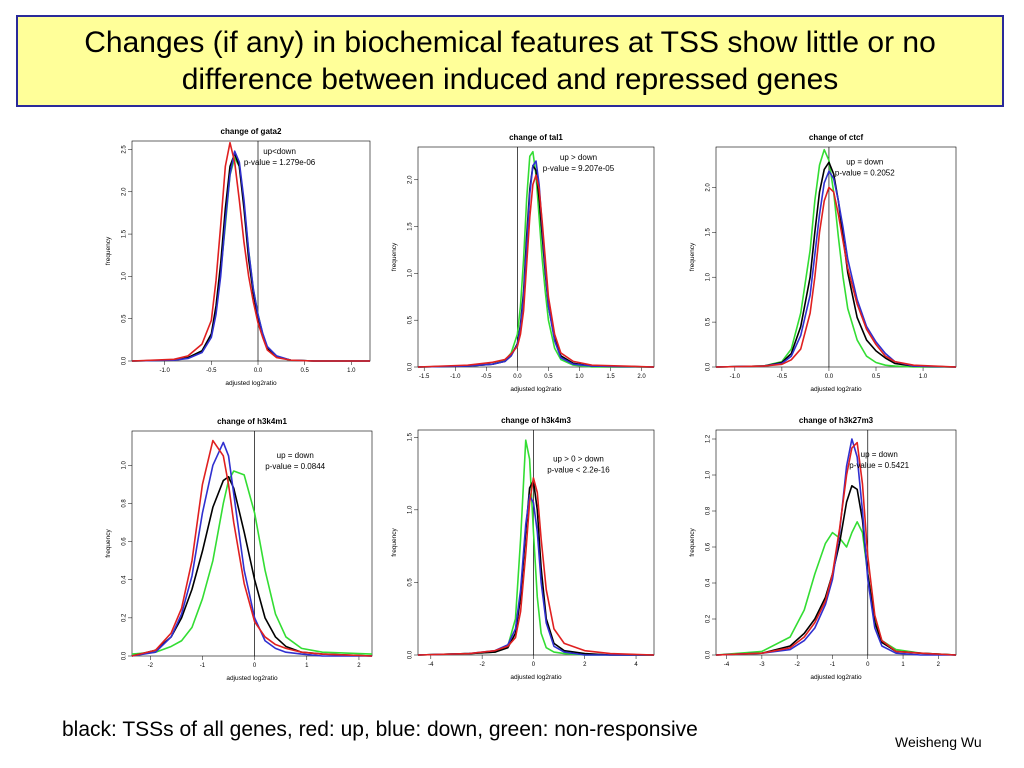 The width and height of the screenshot is (1024, 768). Describe the element at coordinates (280, 162) in the screenshot. I see `p-value-annotation: p-value = 1.279e-06` at that location.